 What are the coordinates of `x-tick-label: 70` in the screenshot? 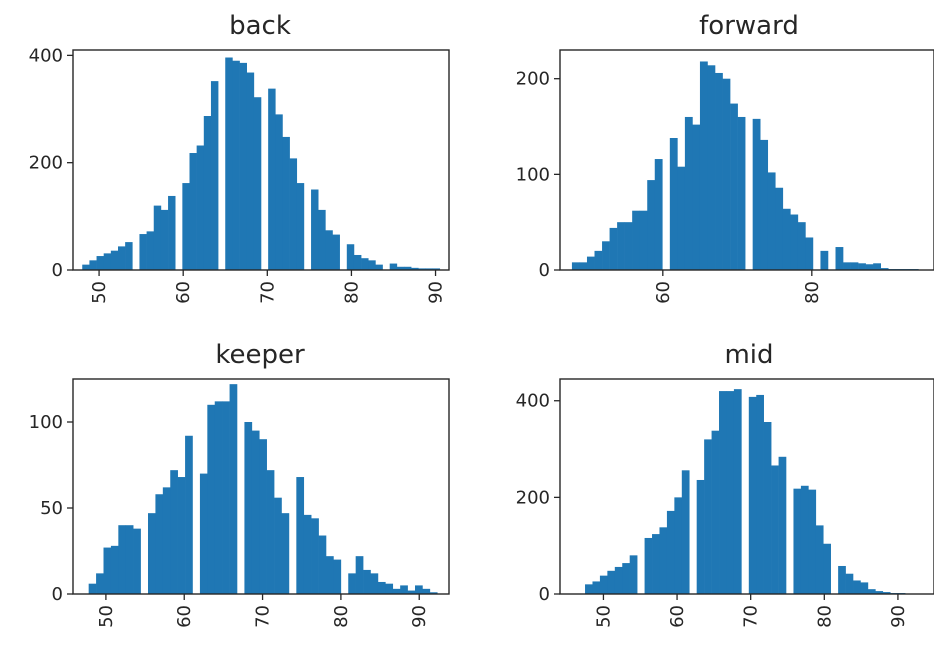 It's located at (751, 616).